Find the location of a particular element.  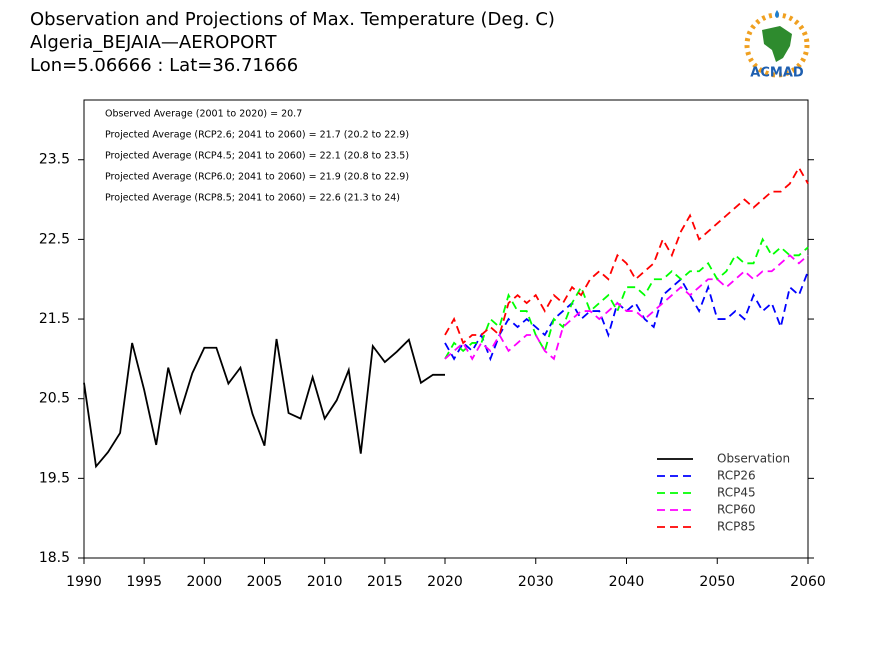

y-tick-label: 19.5 is located at coordinates (54, 478).